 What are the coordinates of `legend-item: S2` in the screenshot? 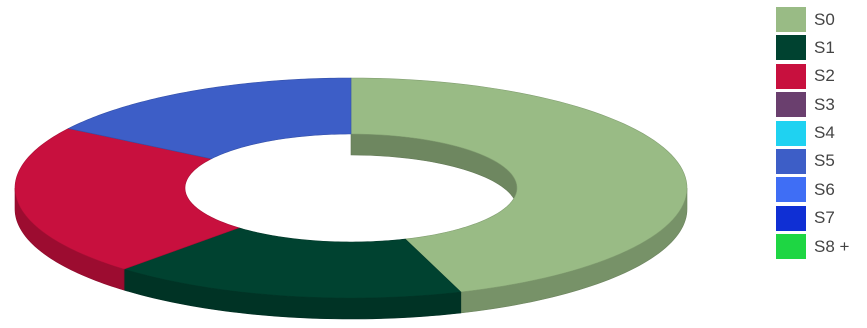 It's located at (821, 76).